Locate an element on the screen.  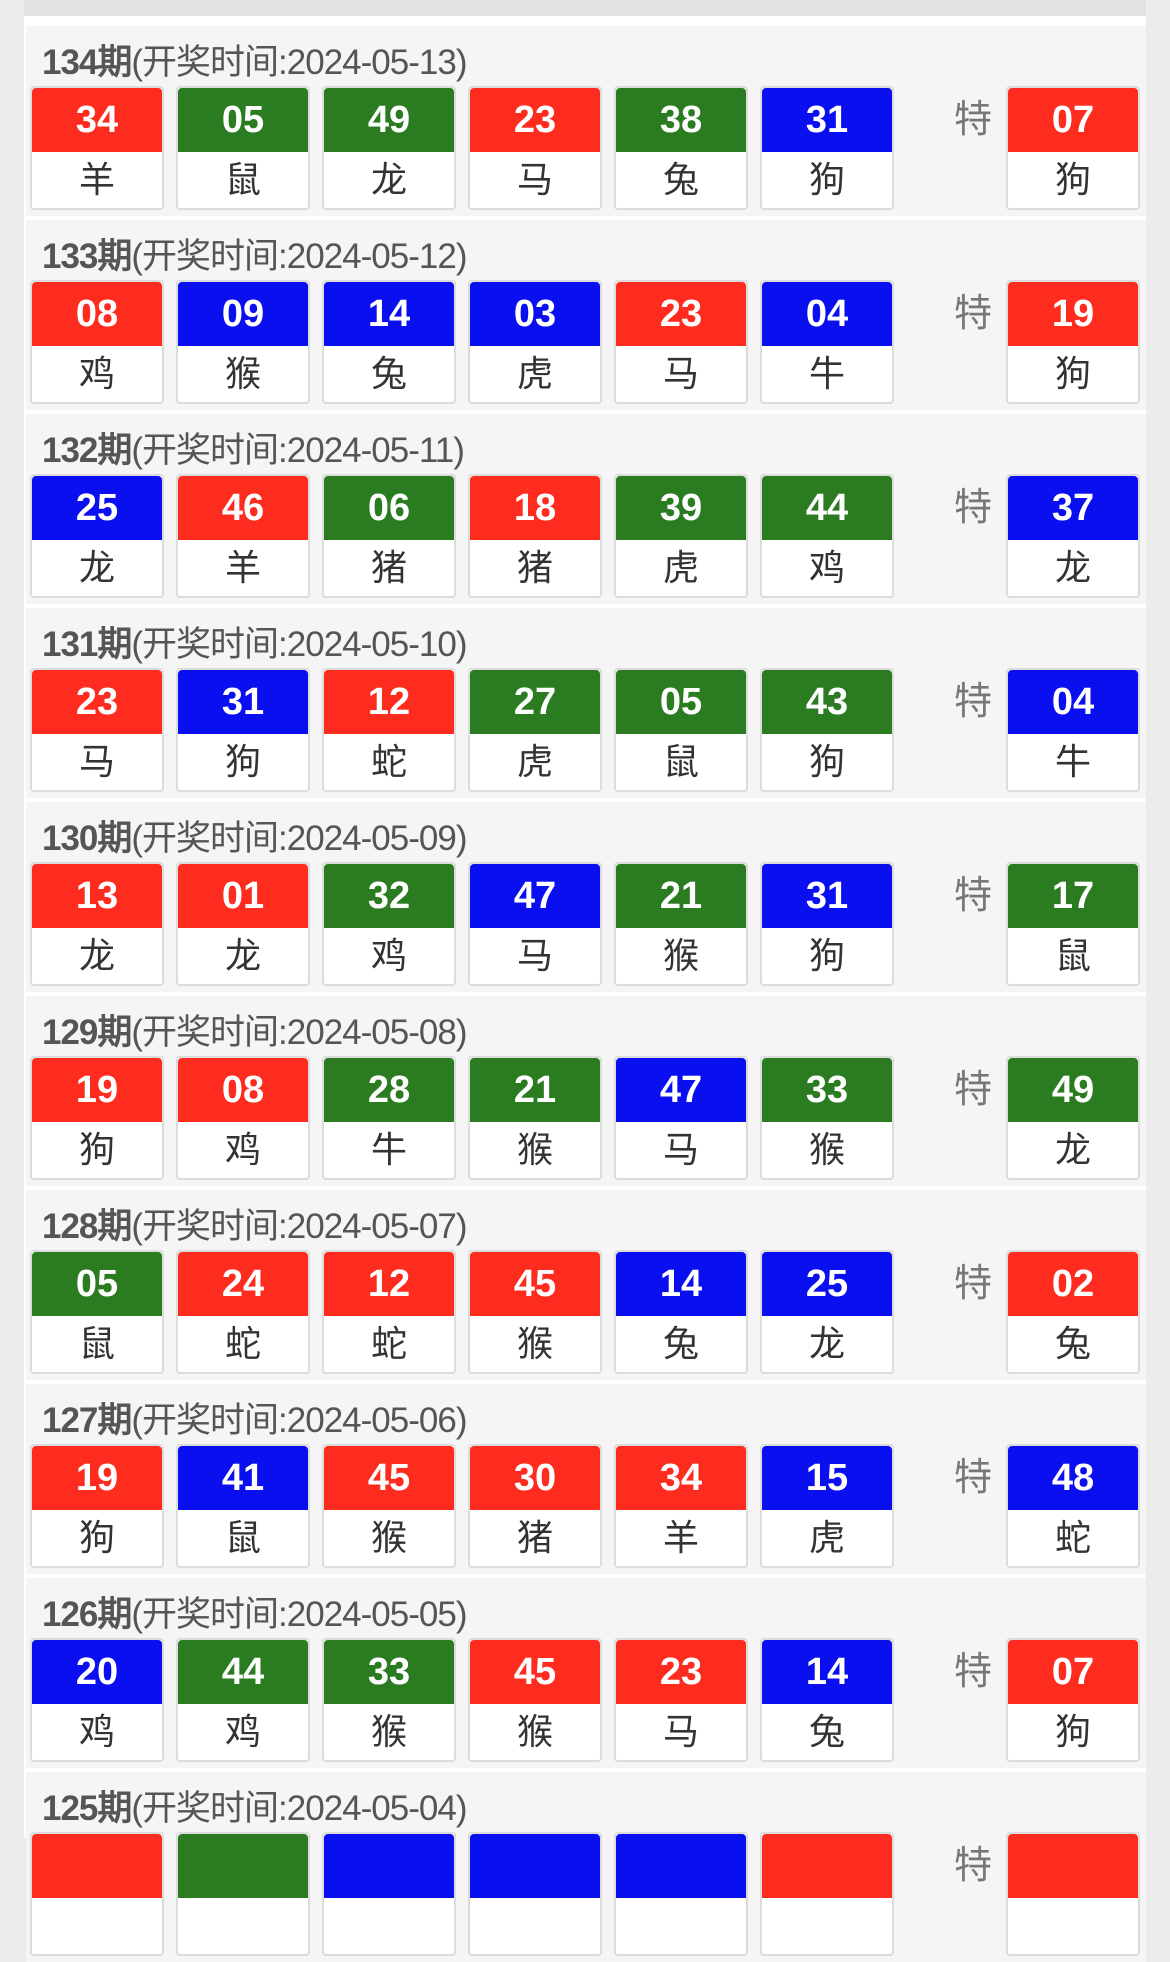
ball-zodiac: 羊 is located at coordinates (242, 568).